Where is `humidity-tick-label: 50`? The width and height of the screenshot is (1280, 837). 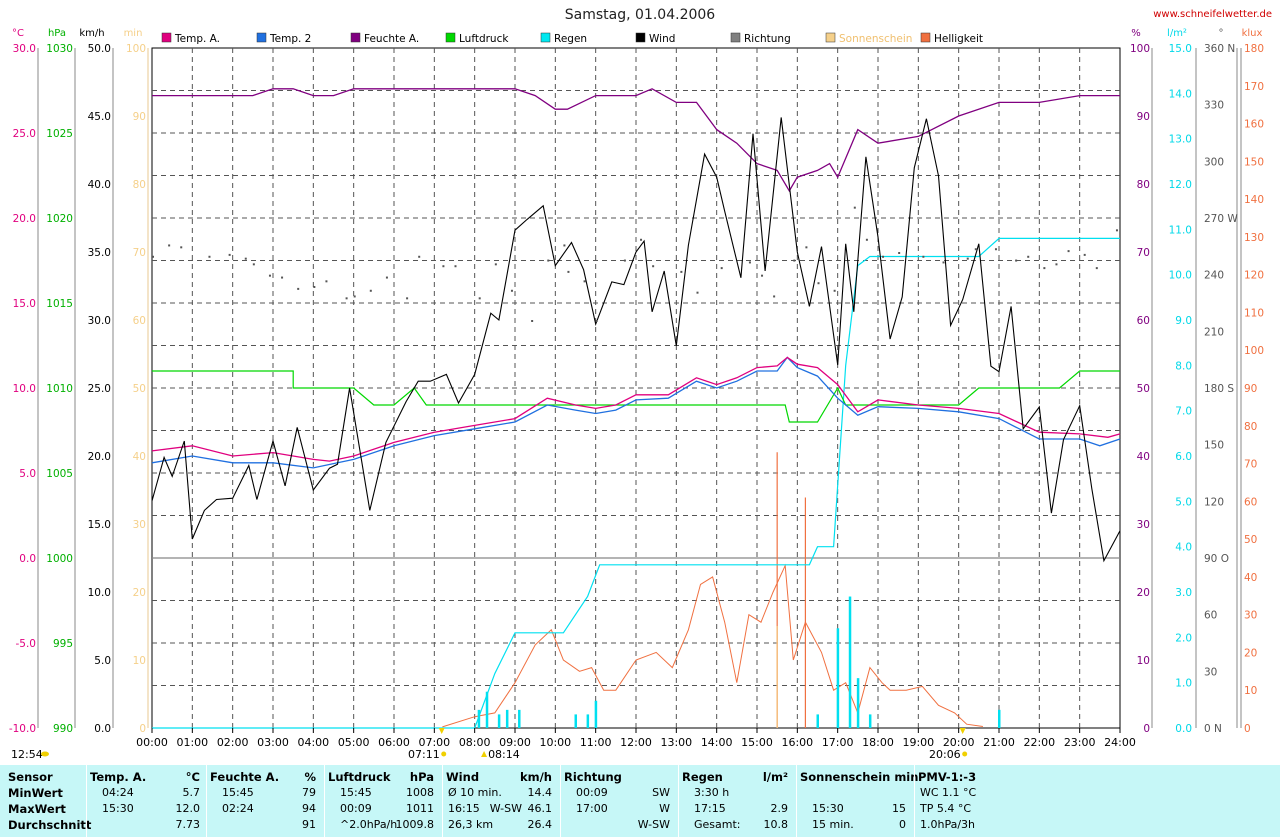 humidity-tick-label: 50 is located at coordinates (1143, 389).